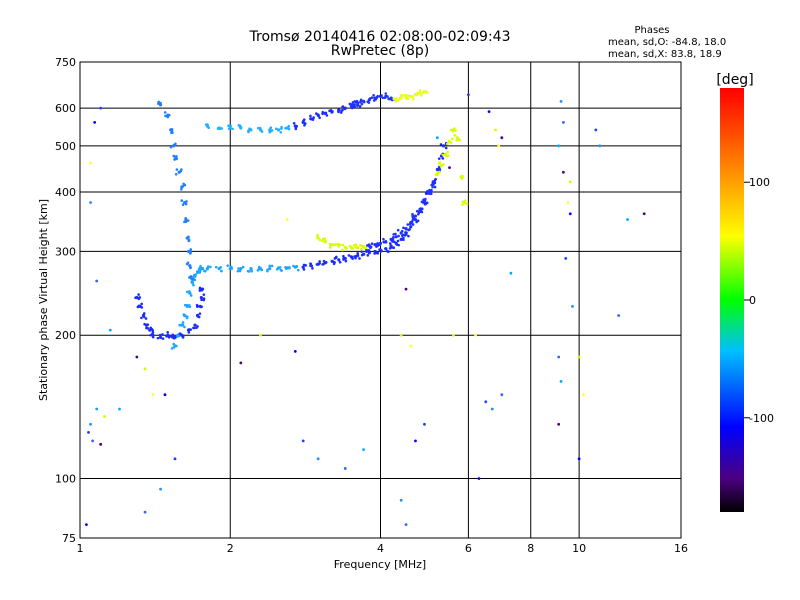 The height and width of the screenshot is (600, 800). What do you see at coordinates (752, 300) in the screenshot?
I see `colorbar-tick-label: 0` at bounding box center [752, 300].